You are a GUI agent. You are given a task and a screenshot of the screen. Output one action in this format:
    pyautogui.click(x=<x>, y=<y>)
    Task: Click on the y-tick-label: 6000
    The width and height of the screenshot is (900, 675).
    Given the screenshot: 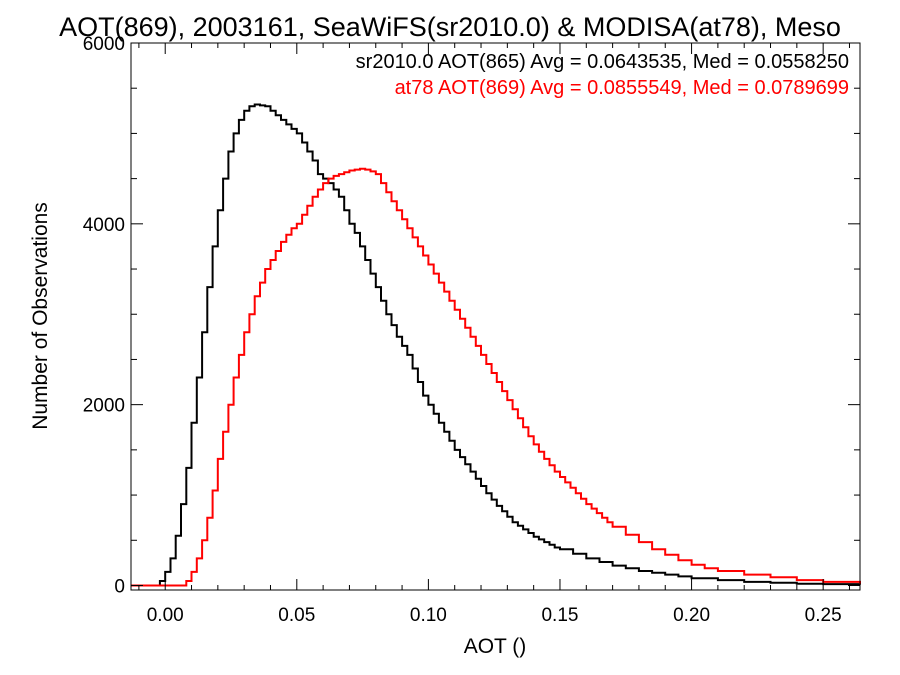 What is the action you would take?
    pyautogui.click(x=104, y=44)
    